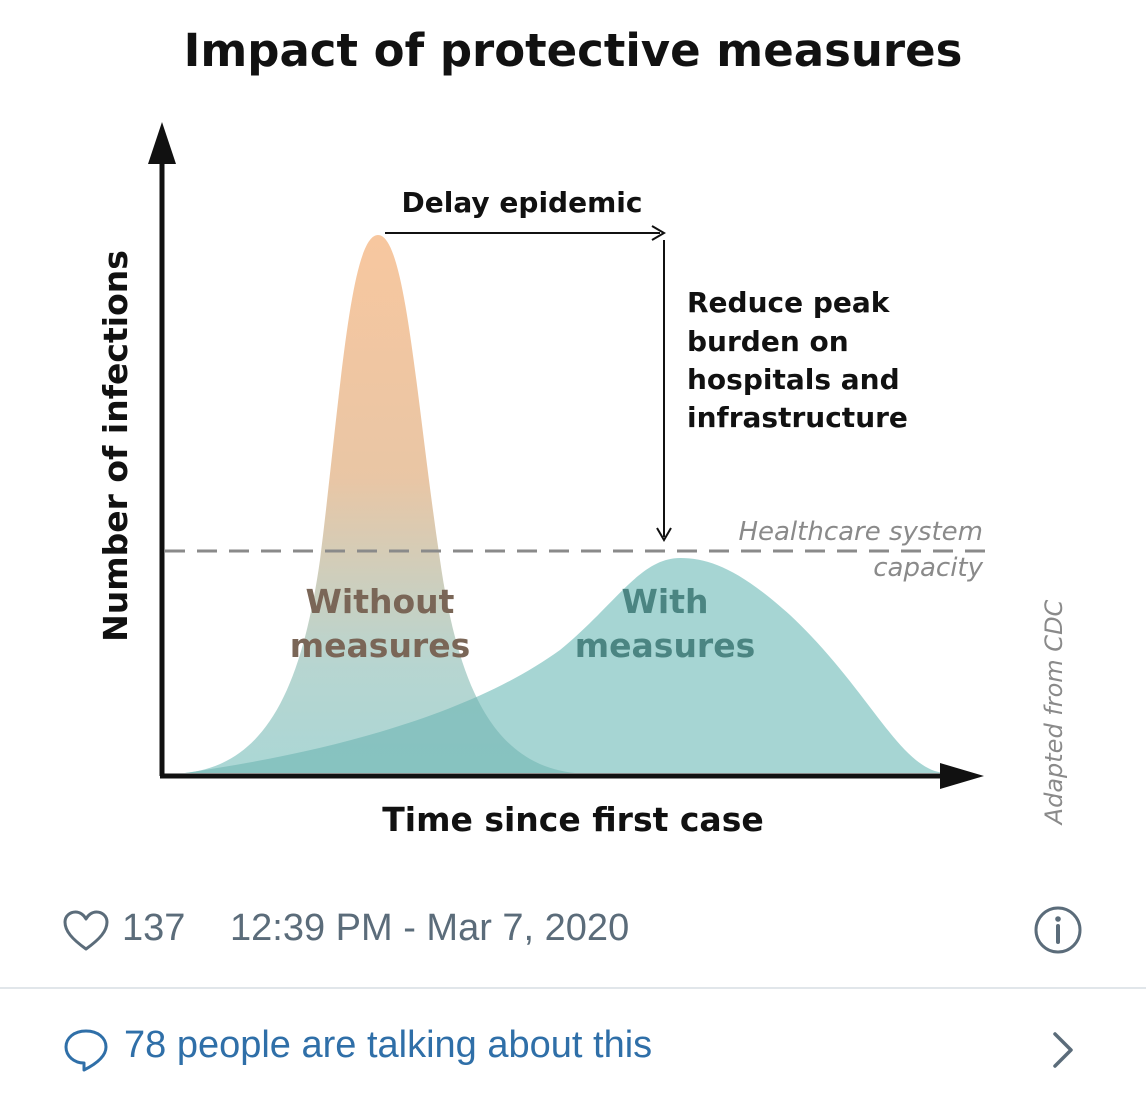 The image size is (1146, 1099). I want to click on x-axis-label: Time since first case, so click(572, 819).